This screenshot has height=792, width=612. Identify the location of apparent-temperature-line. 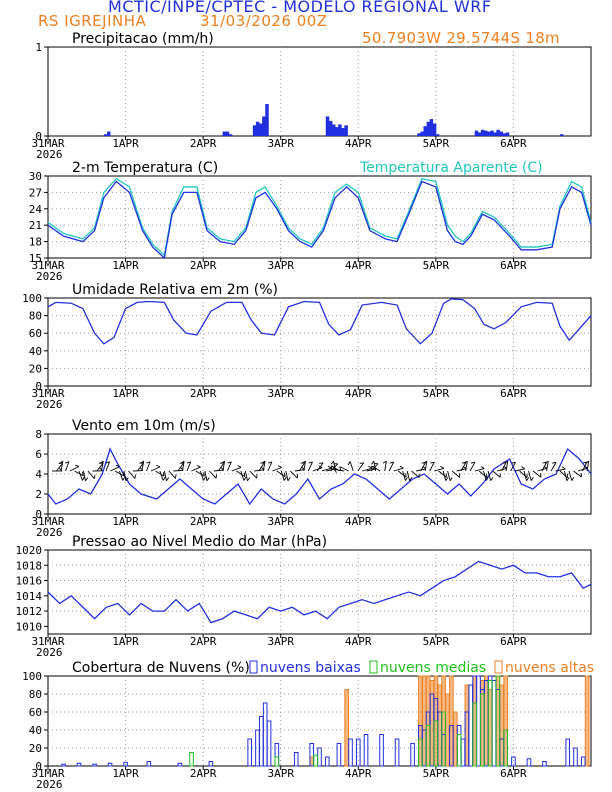
(319, 217).